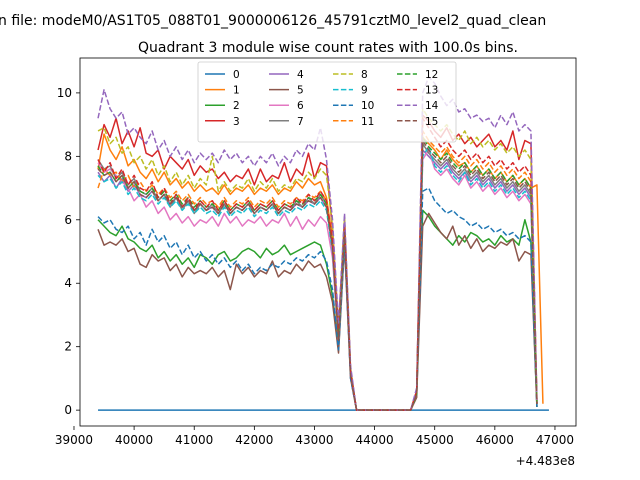 The width and height of the screenshot is (640, 480). What do you see at coordinates (364, 75) in the screenshot?
I see `legend-label-8: 8` at bounding box center [364, 75].